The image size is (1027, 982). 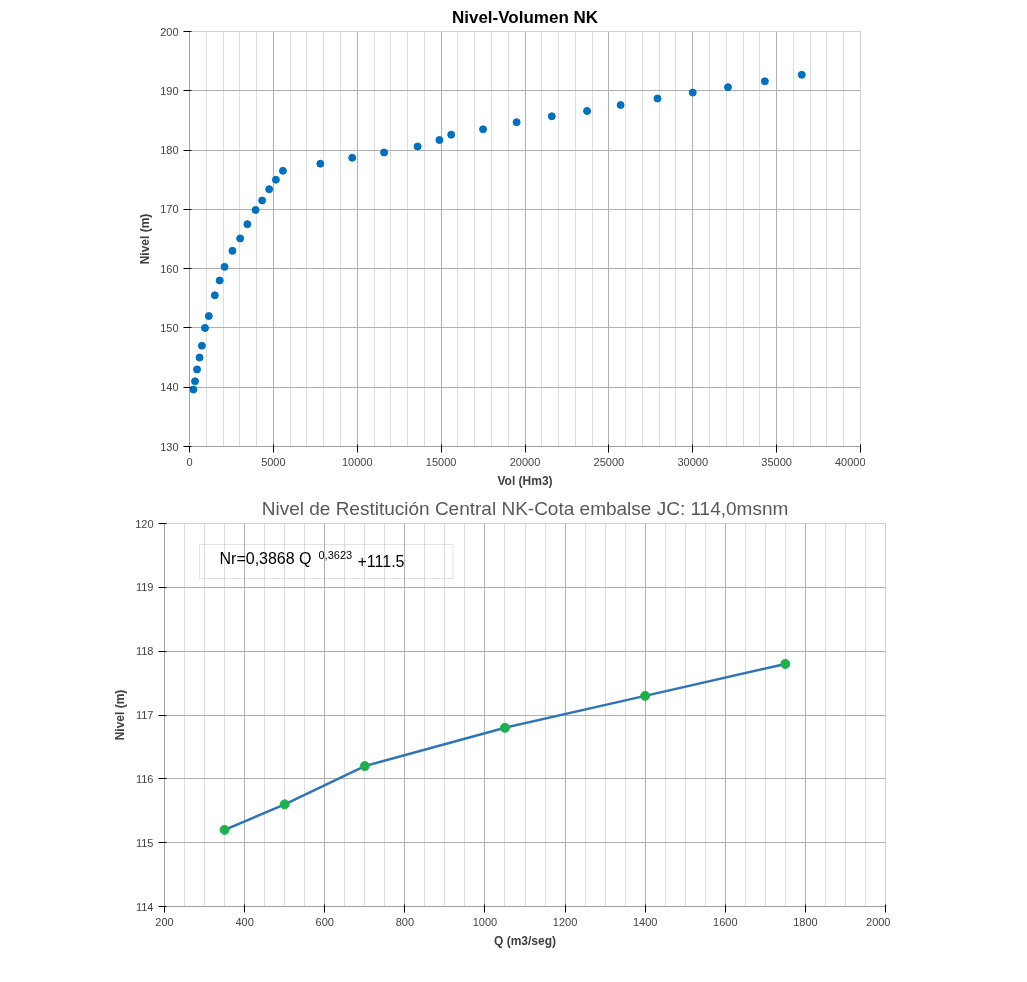 What do you see at coordinates (169, 268) in the screenshot?
I see `y-tick-label: 160` at bounding box center [169, 268].